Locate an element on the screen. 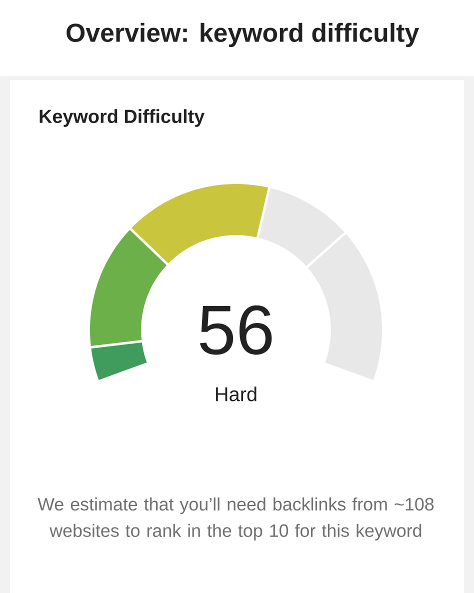  chart-title: Overview: keyword difficulty is located at coordinates (243, 35).